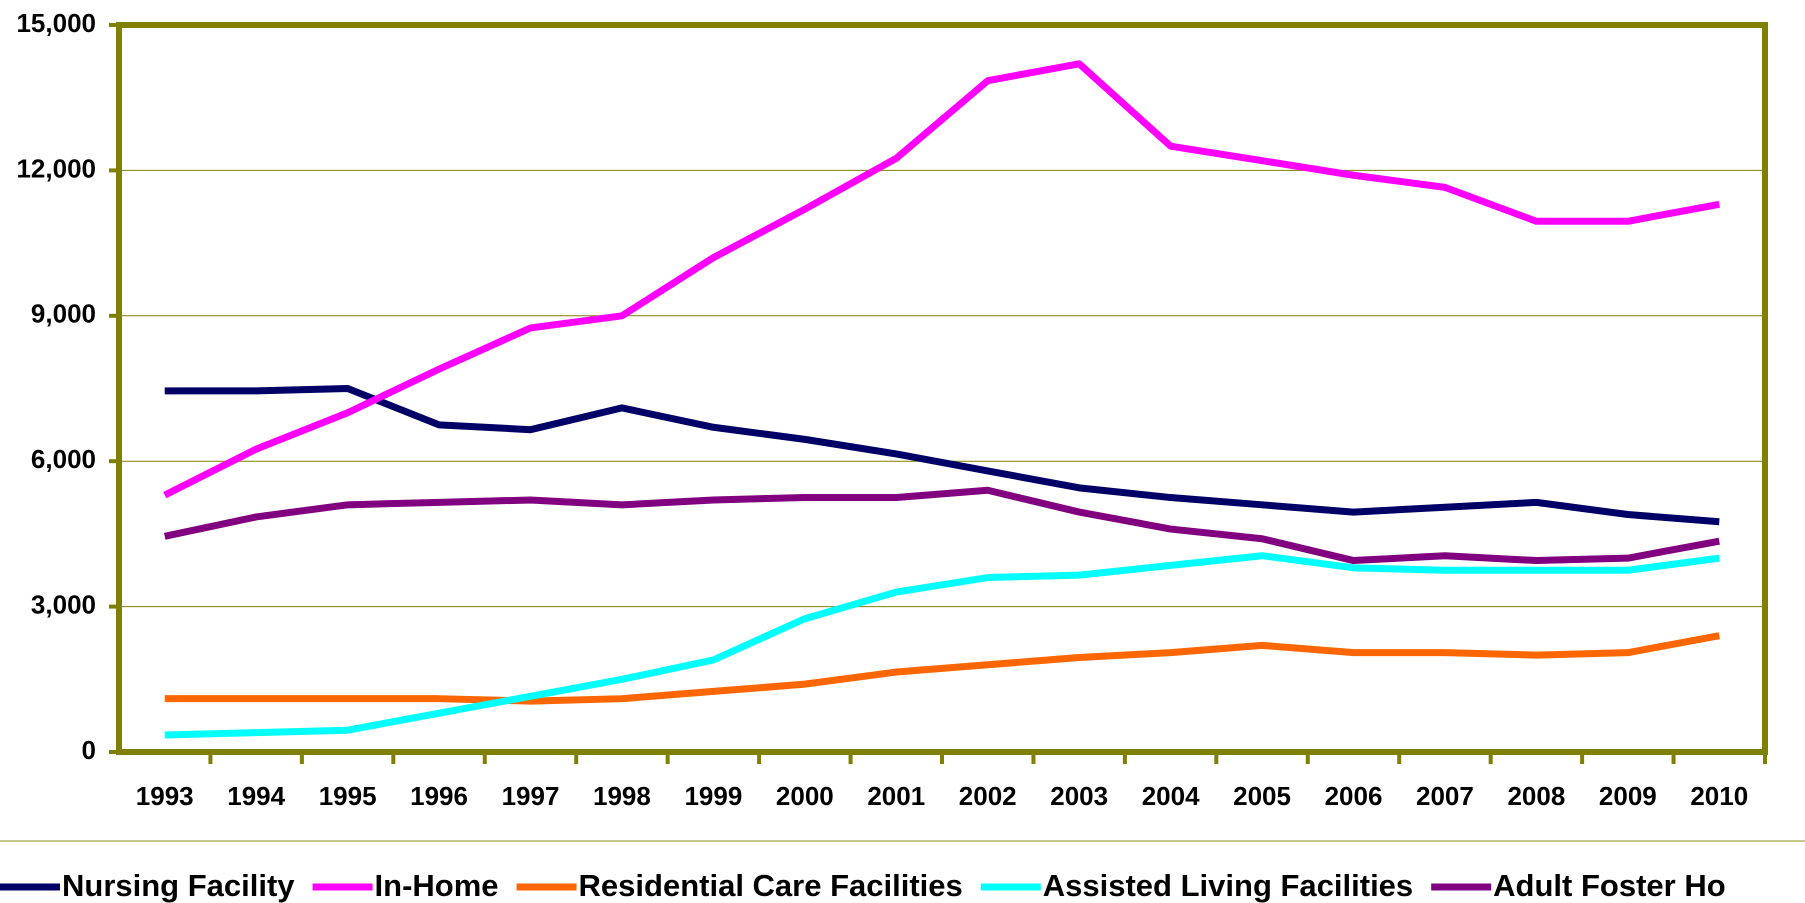 This screenshot has width=1805, height=903. Describe the element at coordinates (348, 796) in the screenshot. I see `x-tick-label: 1995` at that location.